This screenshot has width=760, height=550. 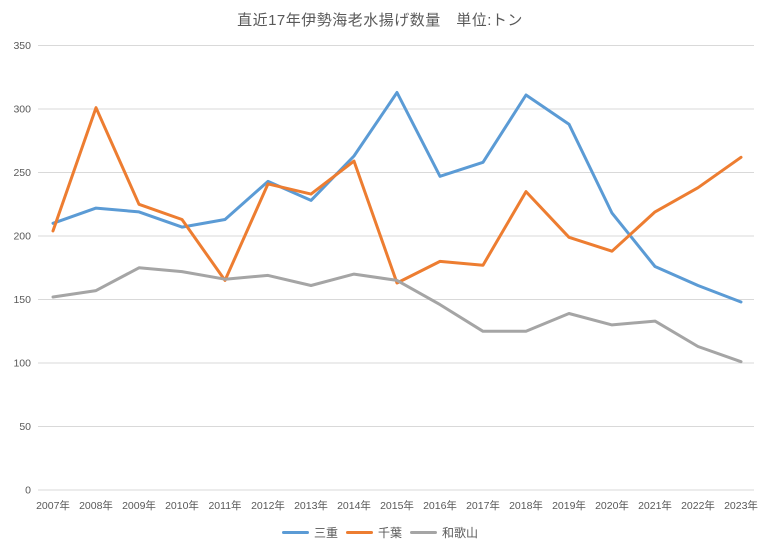 What do you see at coordinates (22, 46) in the screenshot?
I see `y-tick-label: 350` at bounding box center [22, 46].